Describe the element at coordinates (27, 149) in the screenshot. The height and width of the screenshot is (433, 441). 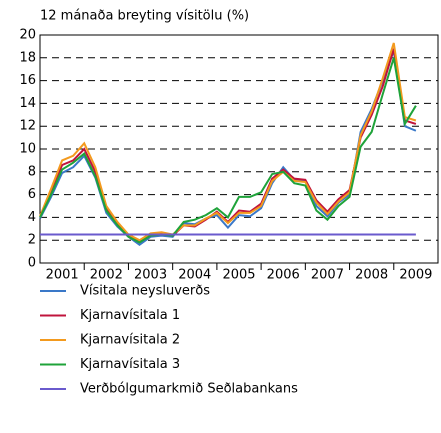
I see `y-tick-label: 10` at that location.